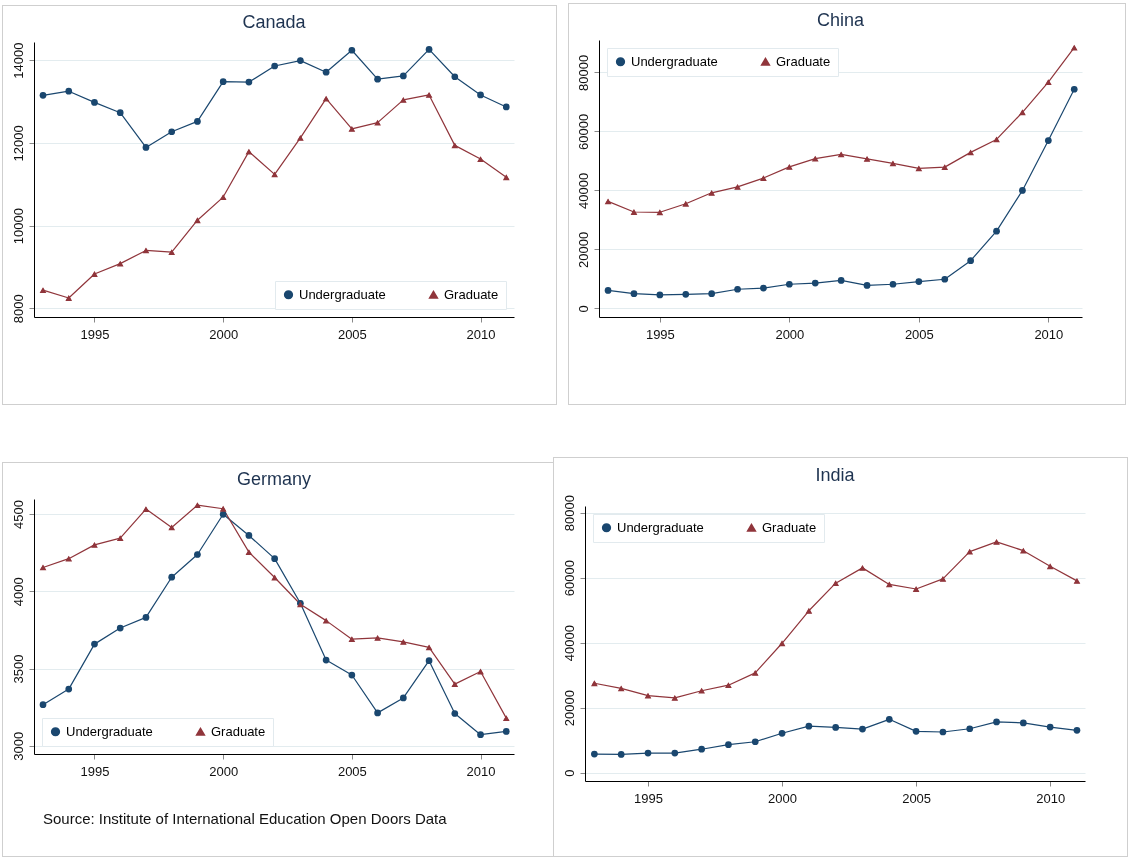 This screenshot has width=1128, height=857. I want to click on y-tick-label: 4500, so click(18, 514).